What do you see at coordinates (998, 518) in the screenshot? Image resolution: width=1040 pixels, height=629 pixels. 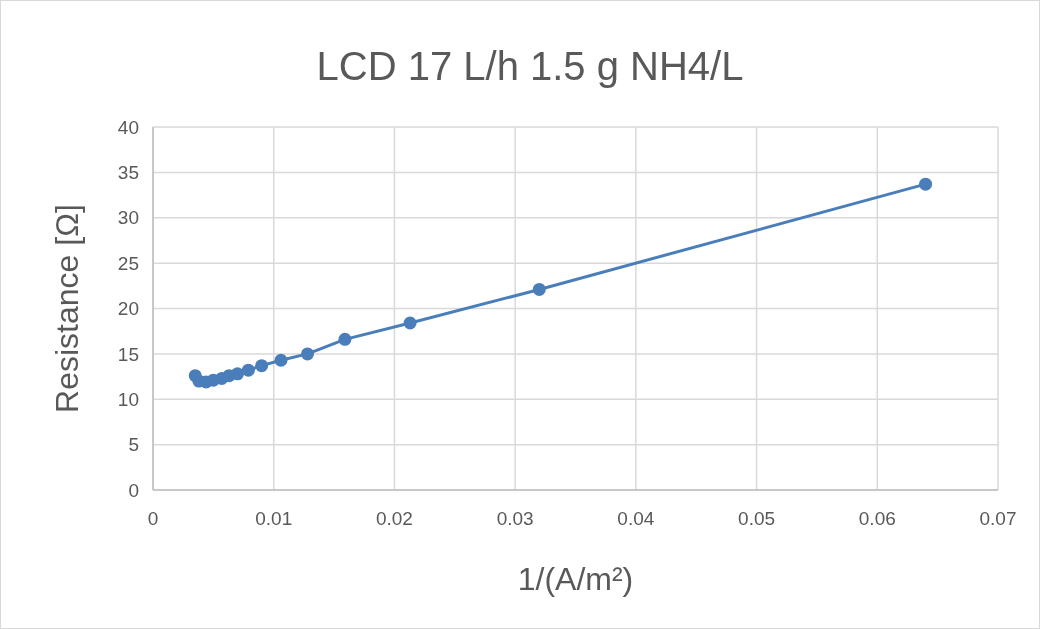 I see `x-tick-label: 0.07` at bounding box center [998, 518].